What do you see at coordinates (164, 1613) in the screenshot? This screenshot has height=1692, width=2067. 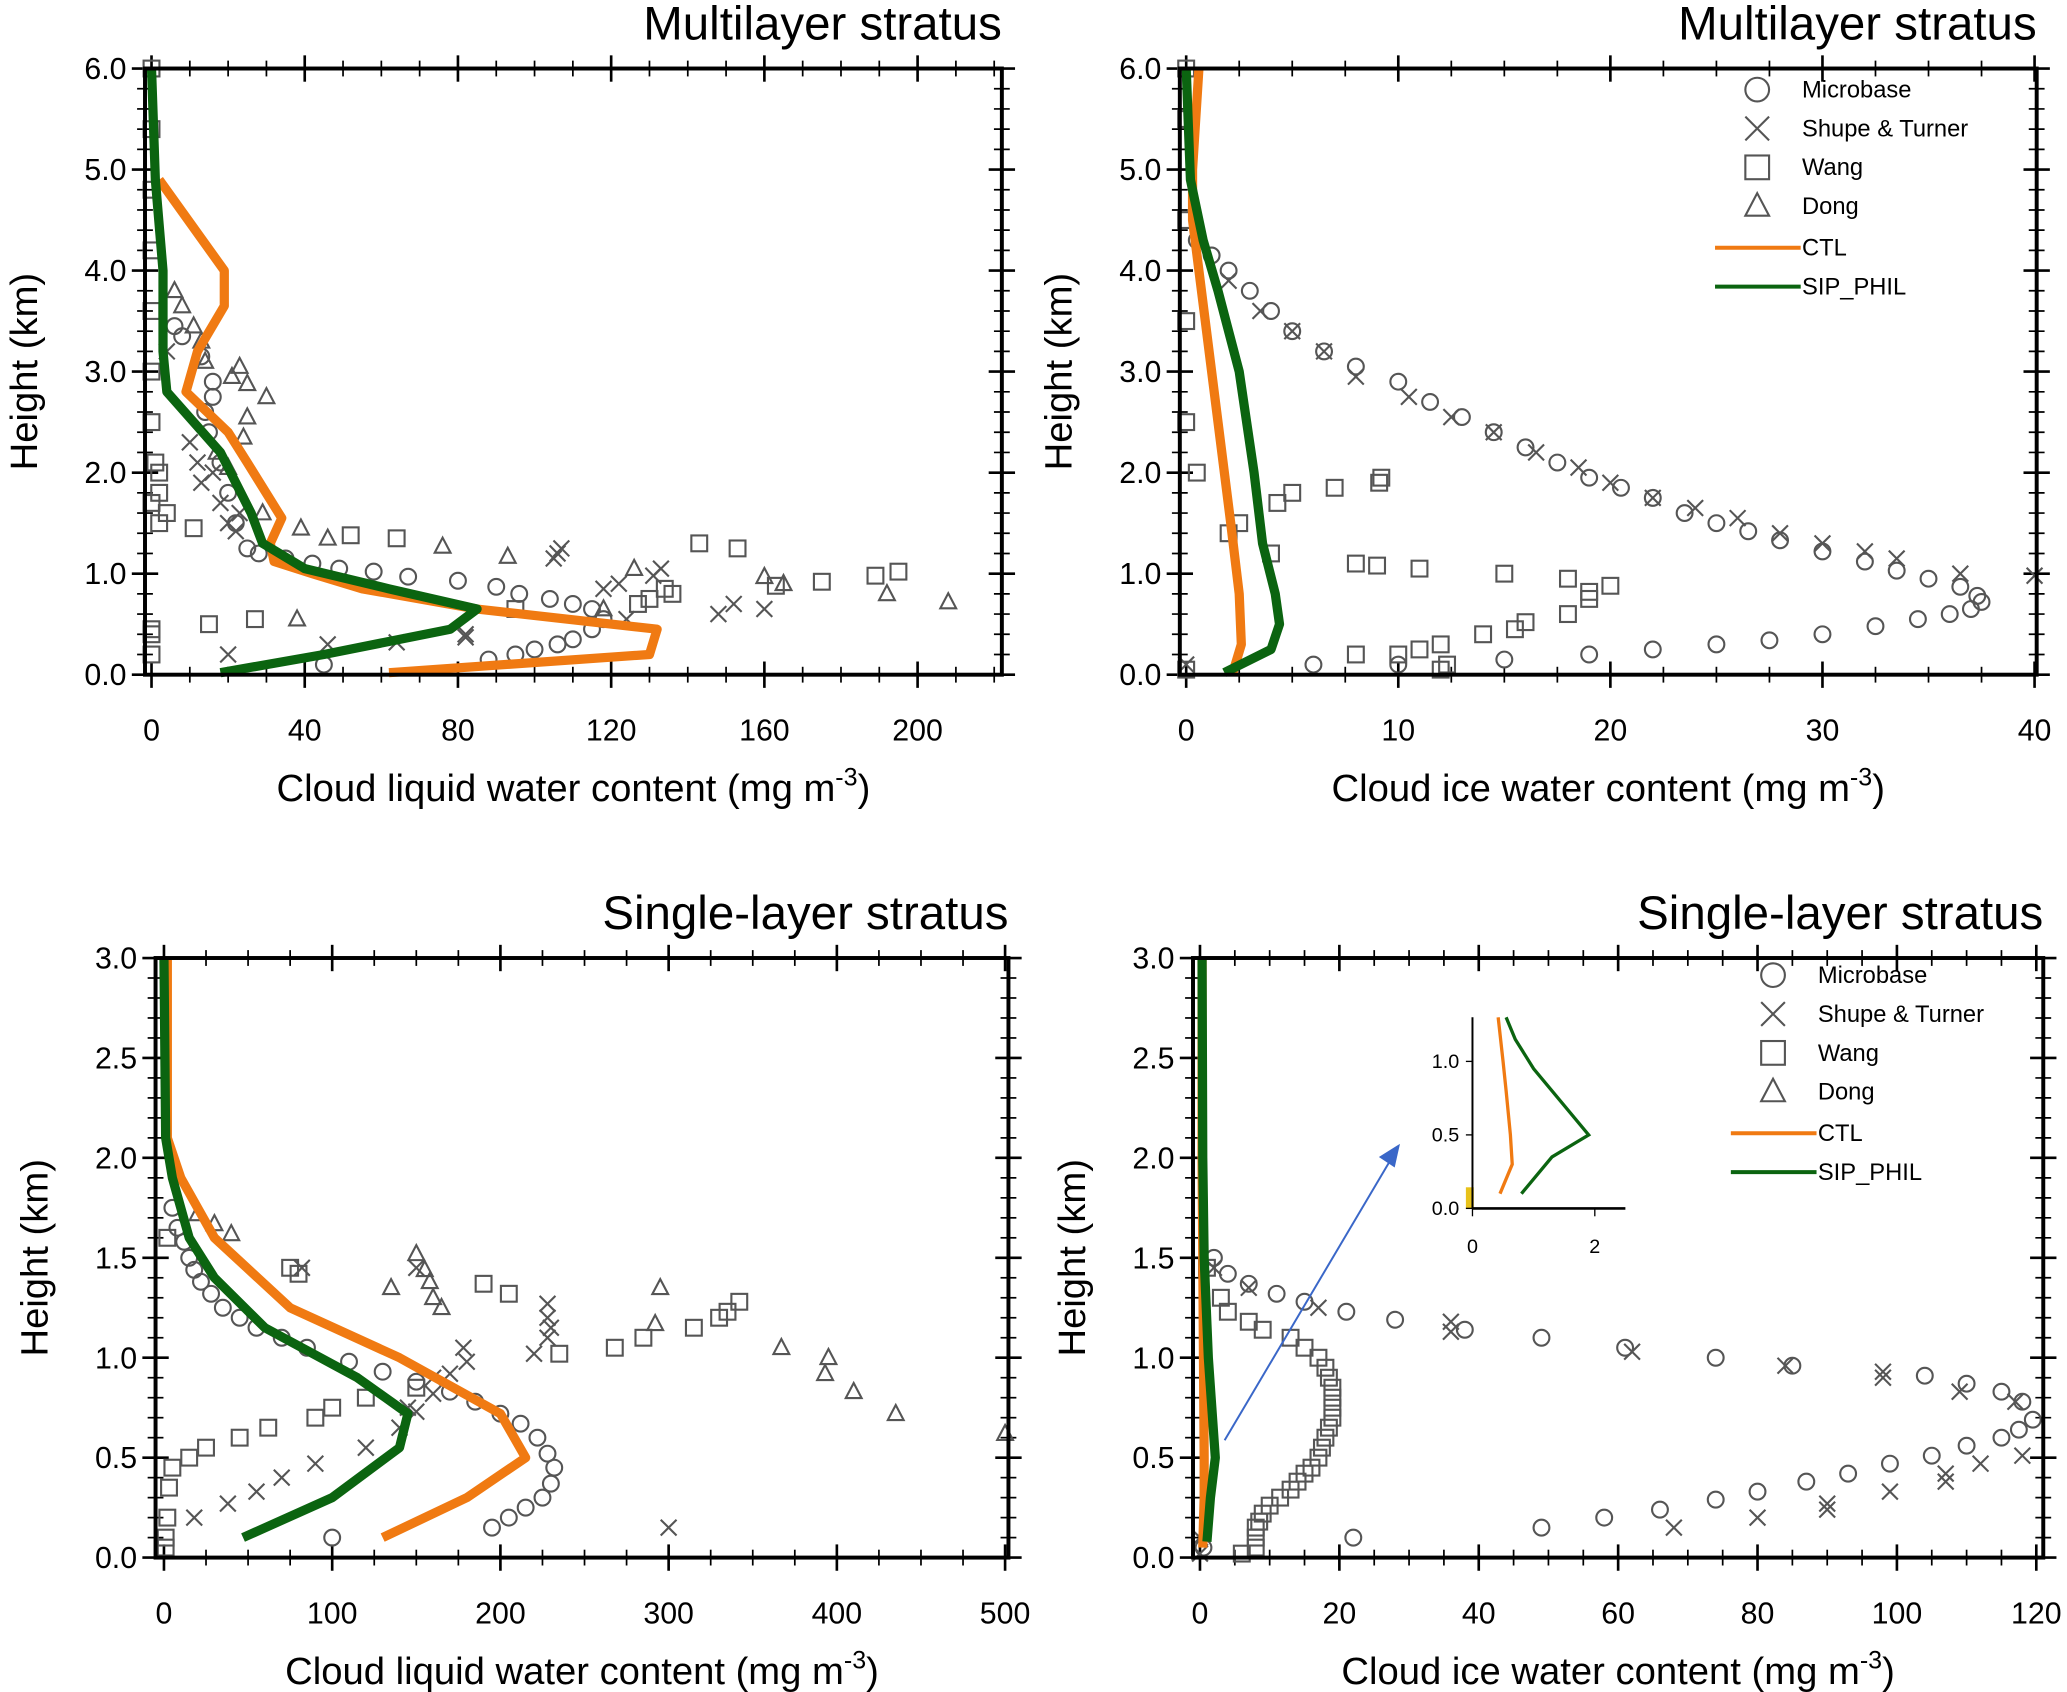 I see `x-tick-label: 0` at bounding box center [164, 1613].